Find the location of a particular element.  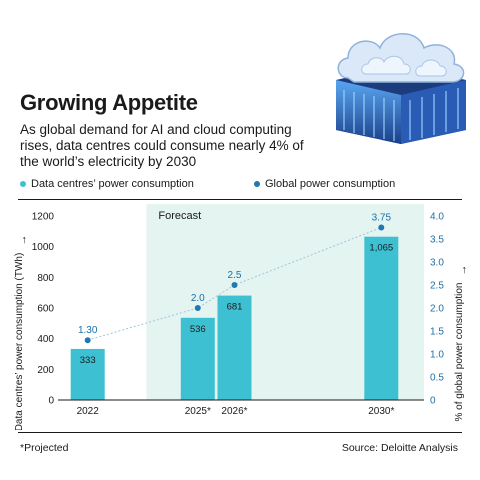

y2-tick-2.0: 2.0 is located at coordinates (437, 309).